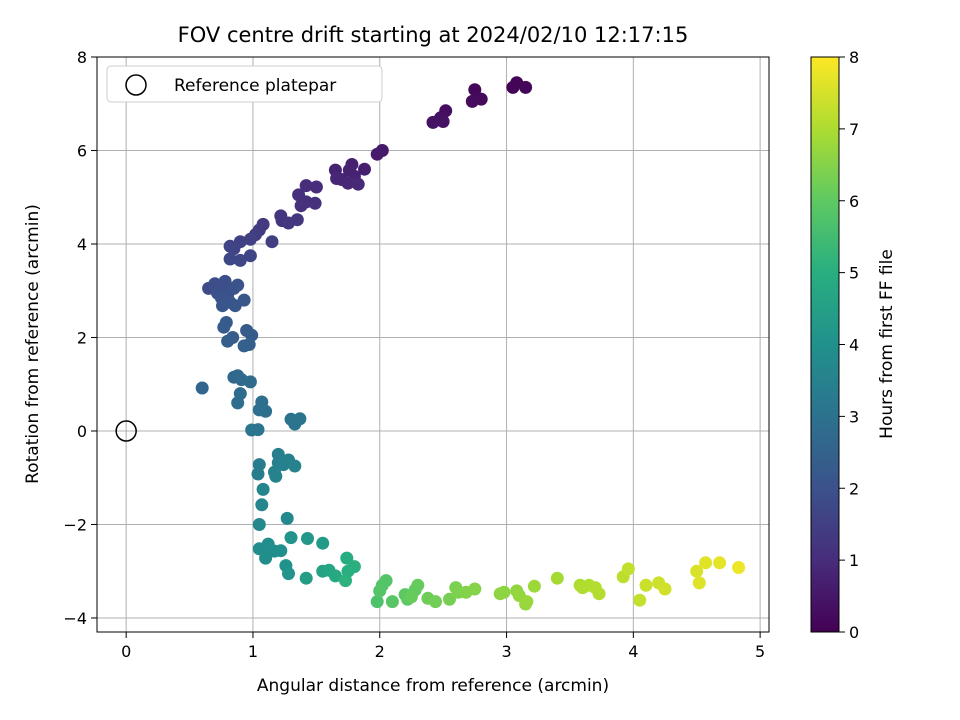 Image resolution: width=960 pixels, height=720 pixels. What do you see at coordinates (854, 488) in the screenshot?
I see `colorbar-tick-label: 2` at bounding box center [854, 488].